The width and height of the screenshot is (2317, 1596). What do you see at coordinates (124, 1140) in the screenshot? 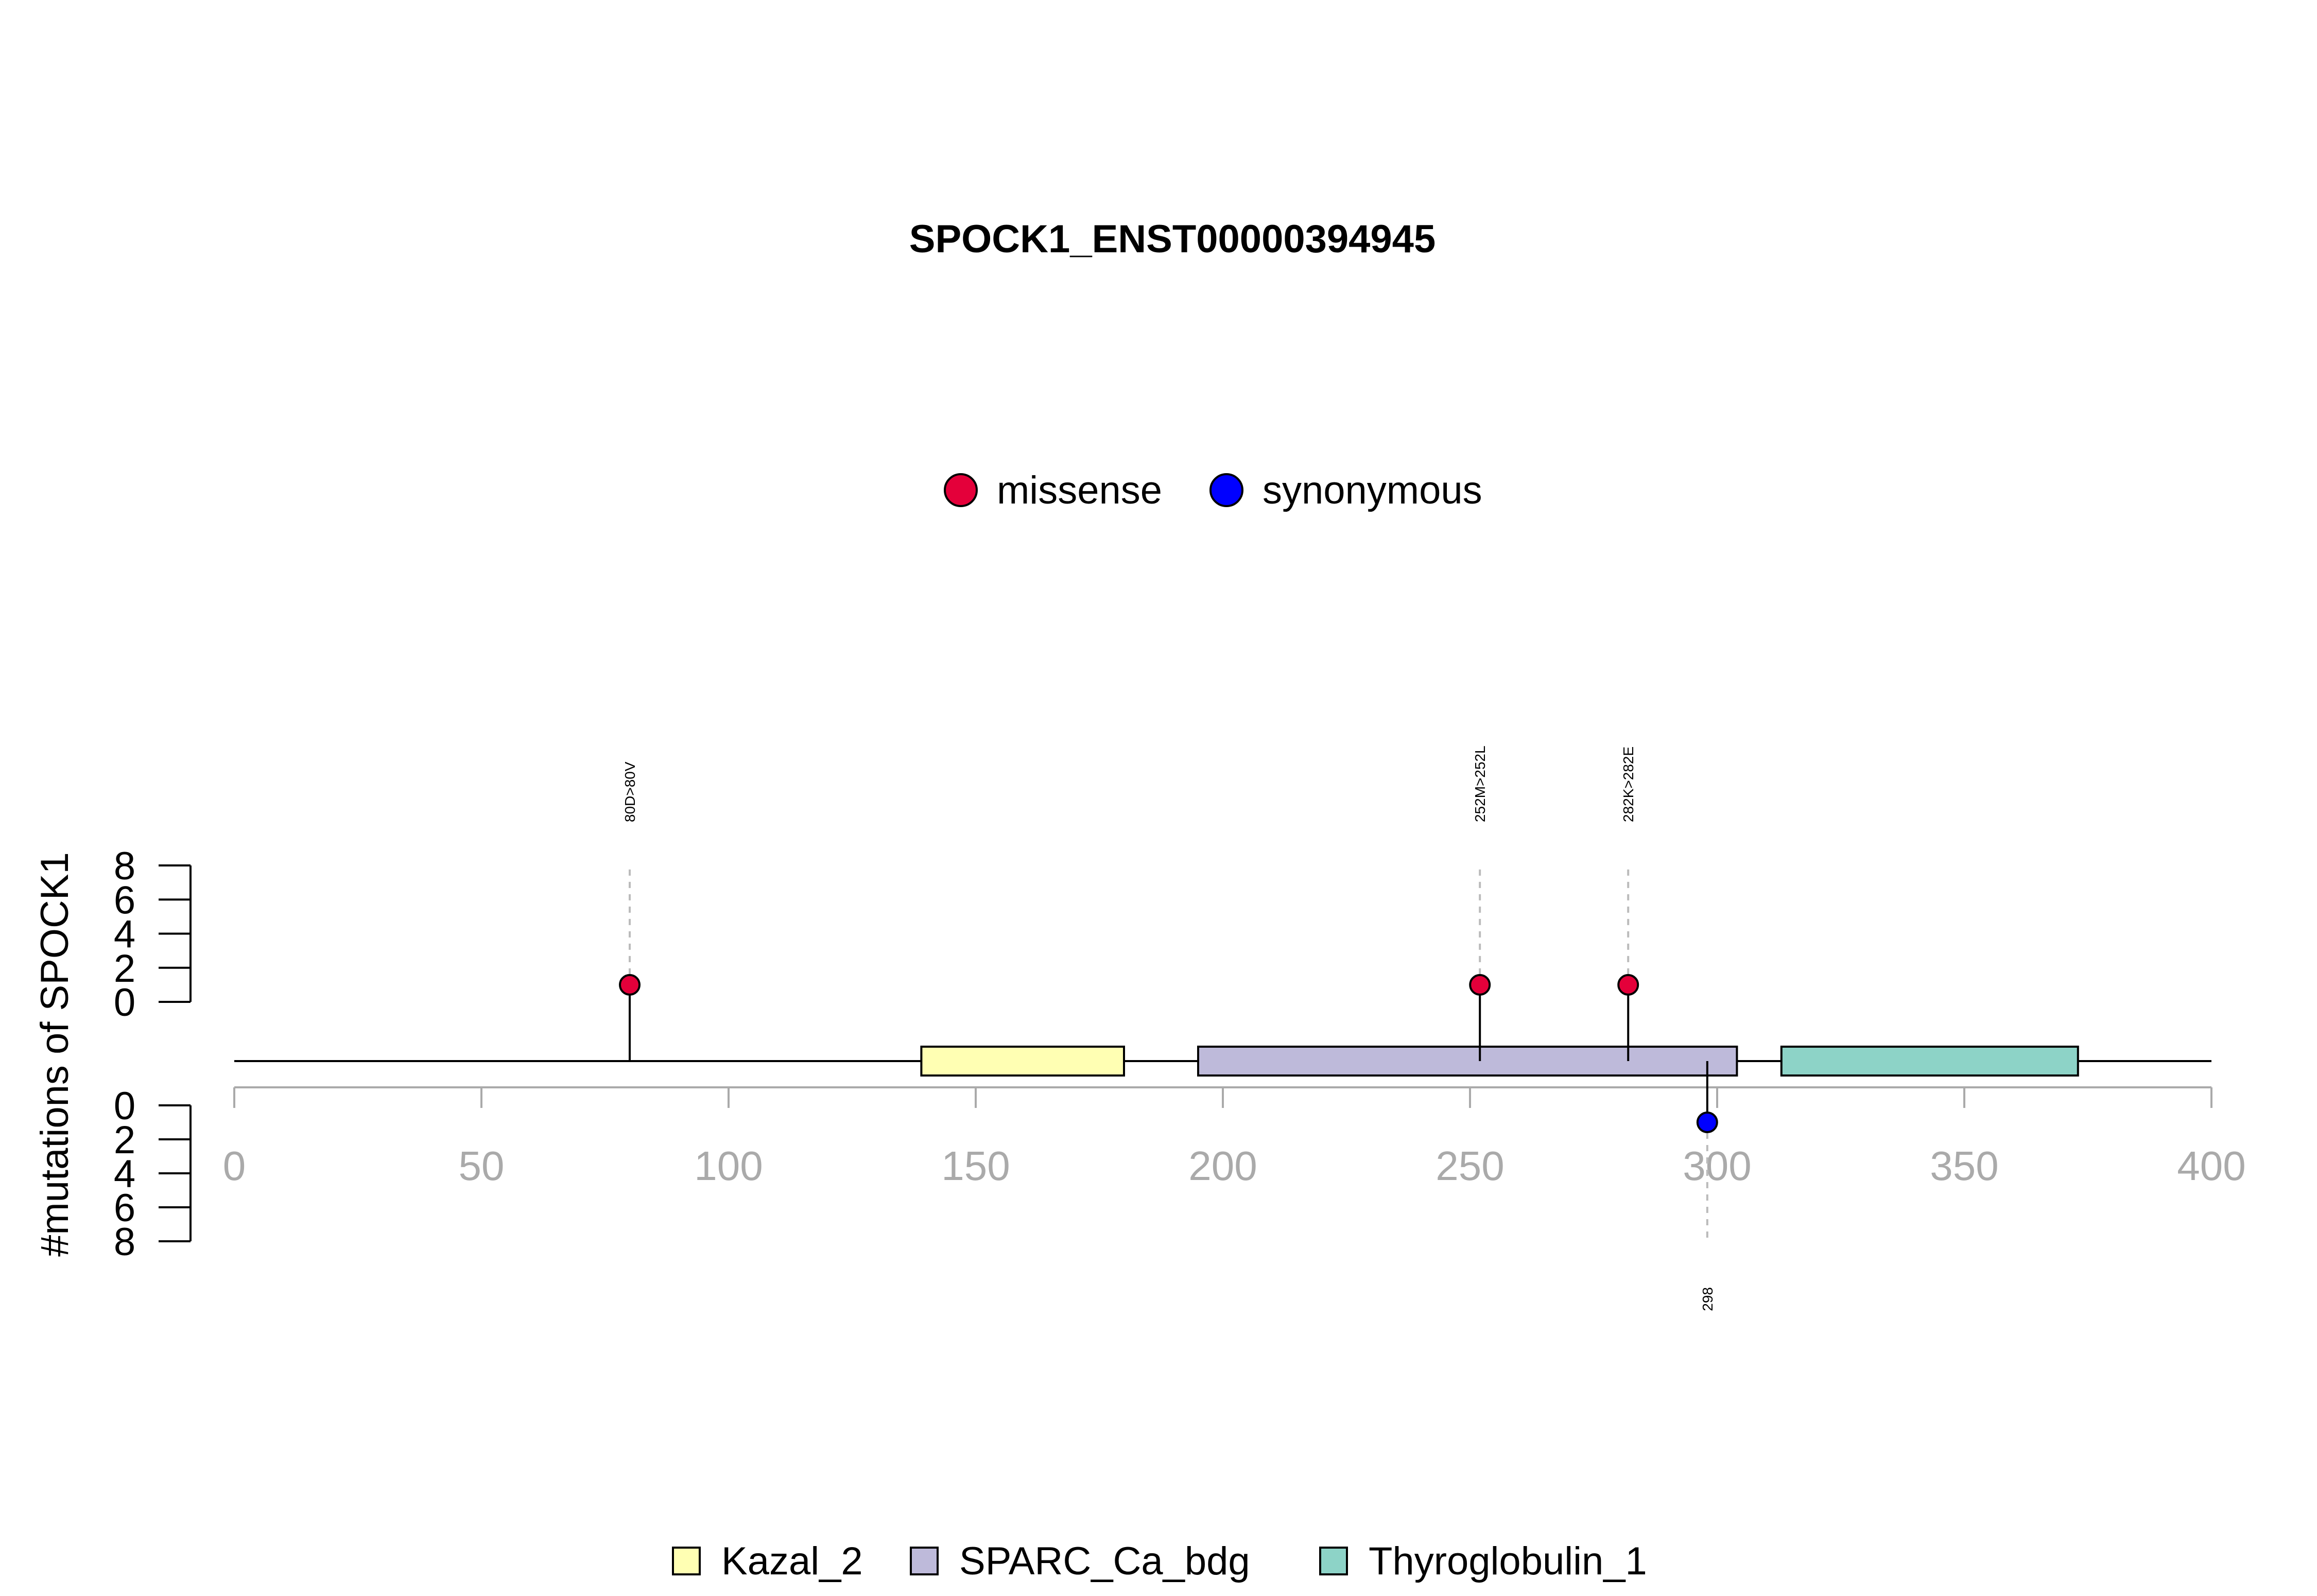
I see `y-tick-label-bottom-2: 2` at bounding box center [124, 1140].